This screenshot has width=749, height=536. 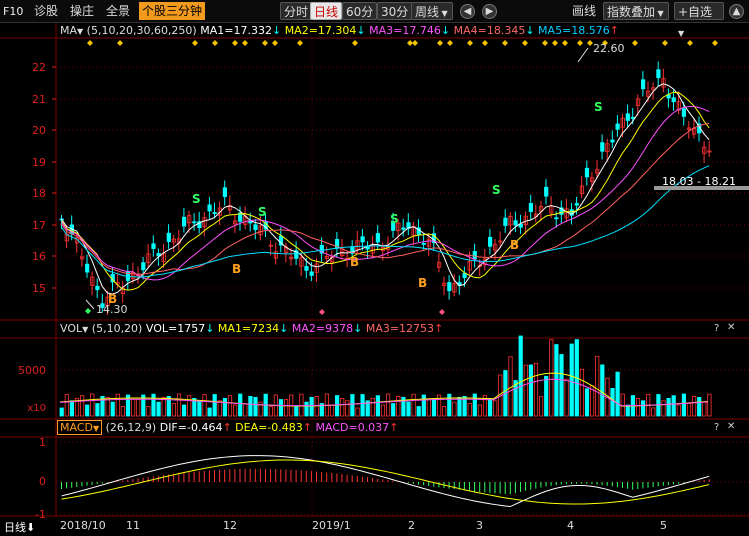 I want to click on date-label: 11, so click(x=133, y=525).